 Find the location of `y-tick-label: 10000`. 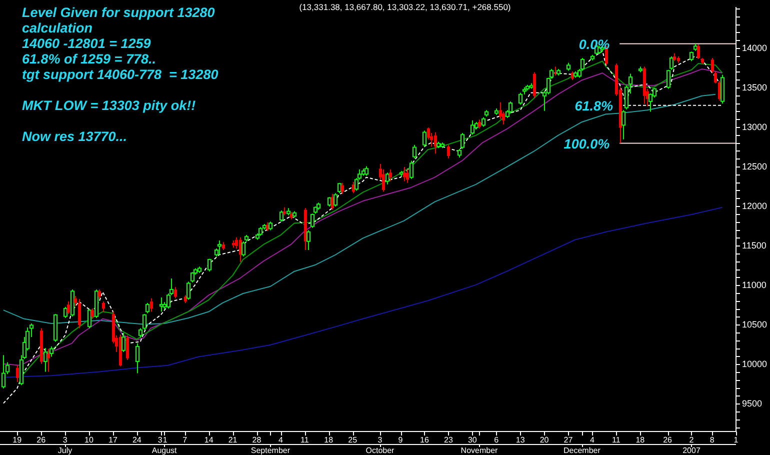

y-tick-label: 10000 is located at coordinates (755, 364).